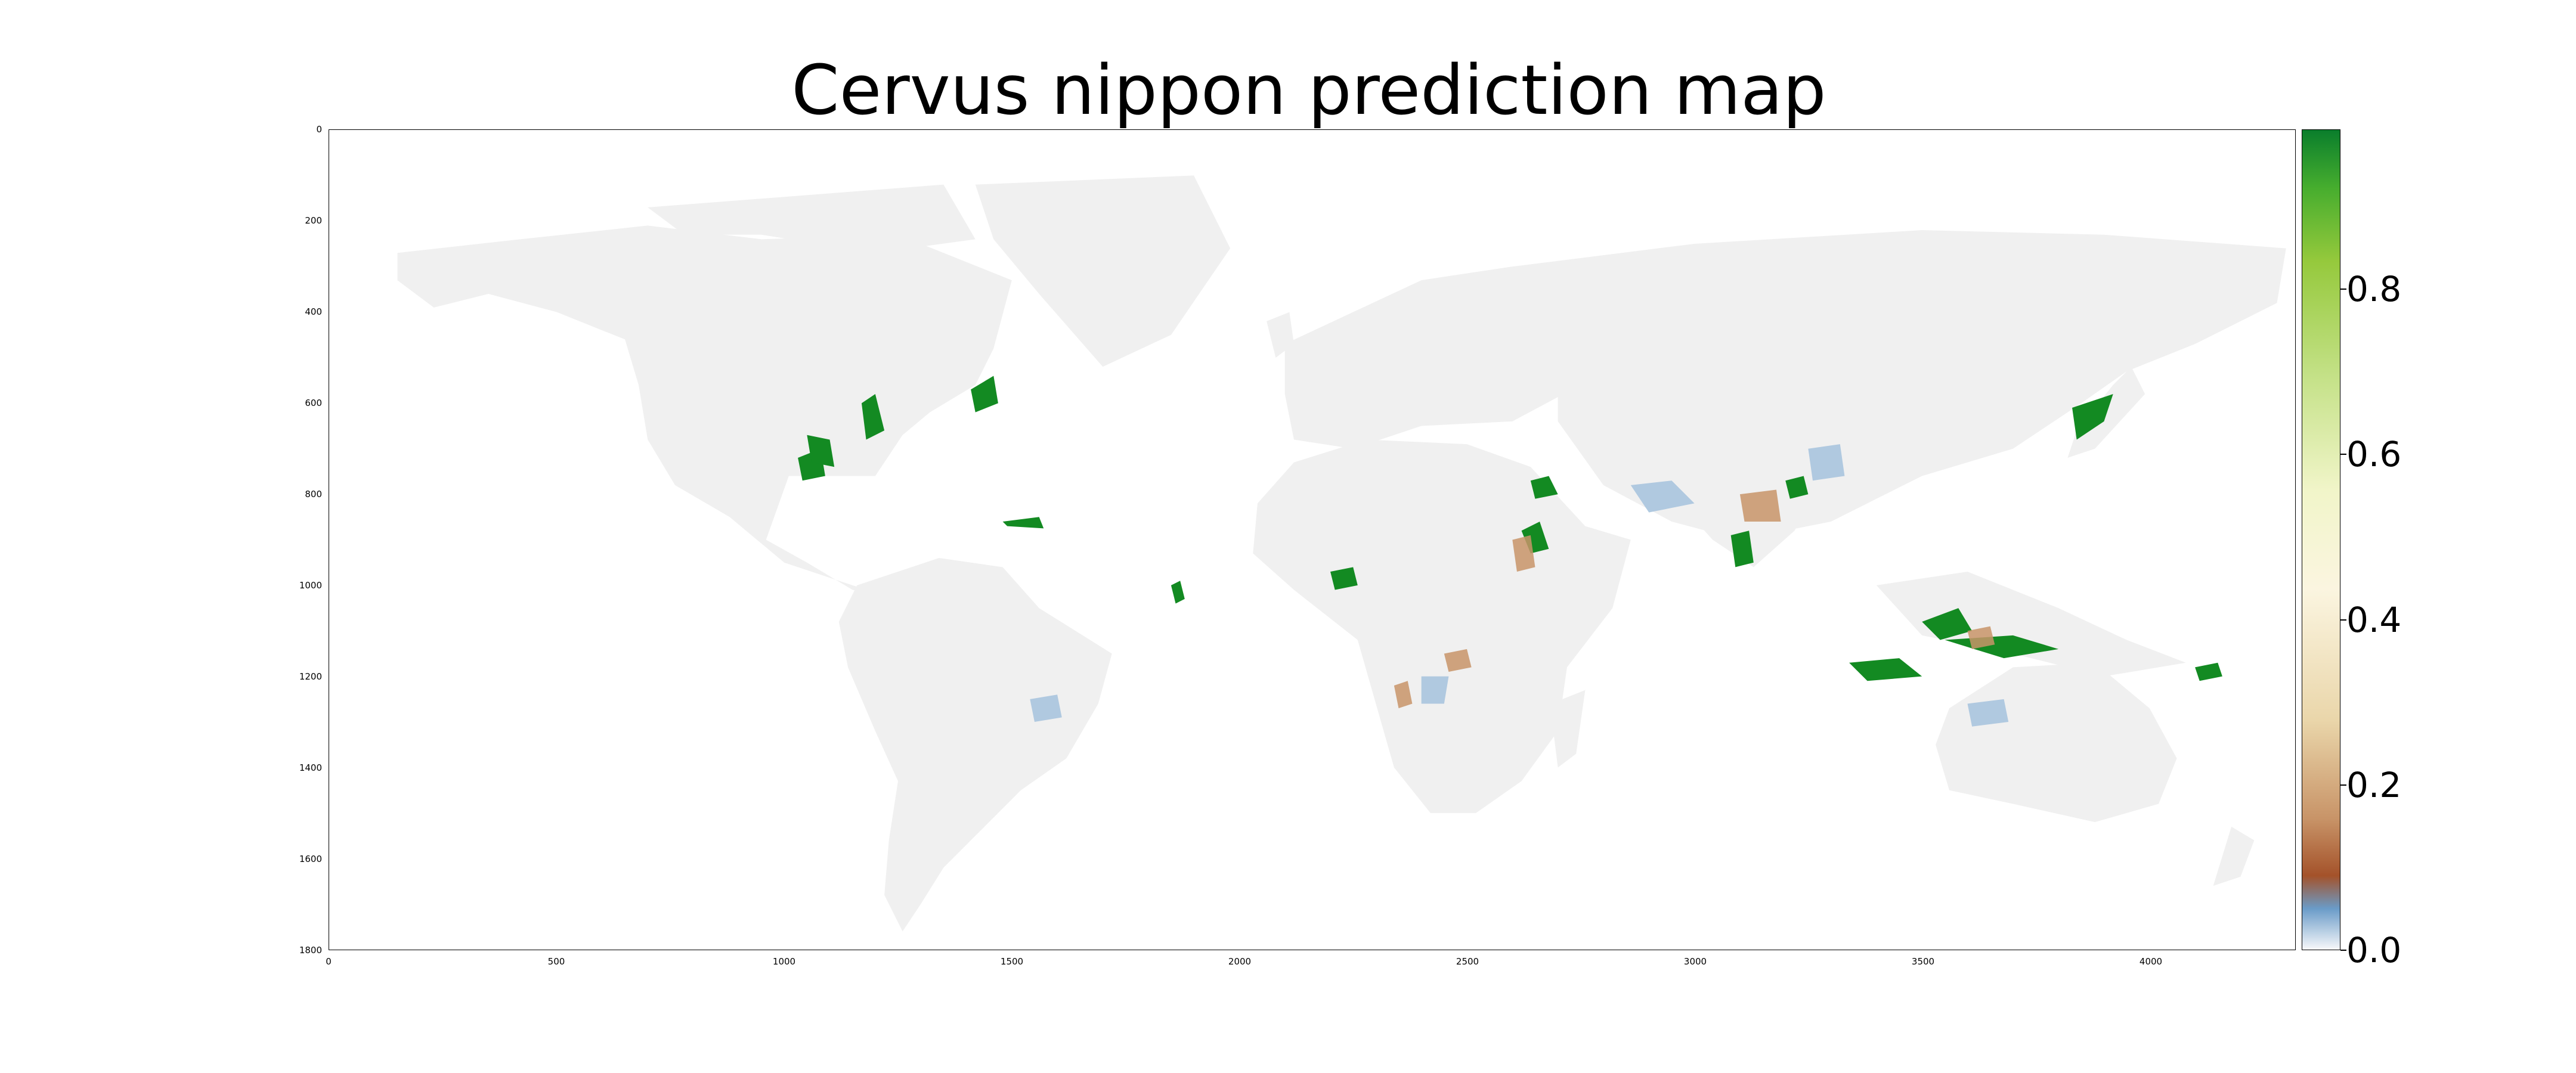  I want to click on land-africa, so click(1442, 626).